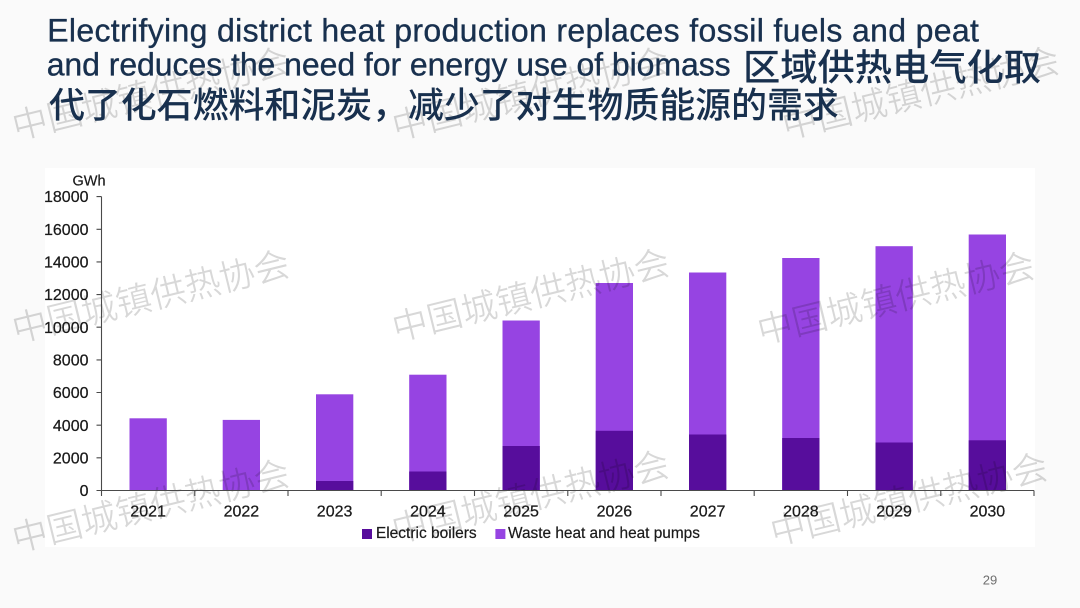 The height and width of the screenshot is (608, 1080). What do you see at coordinates (66, 295) in the screenshot?
I see `svg-text: 12000` at bounding box center [66, 295].